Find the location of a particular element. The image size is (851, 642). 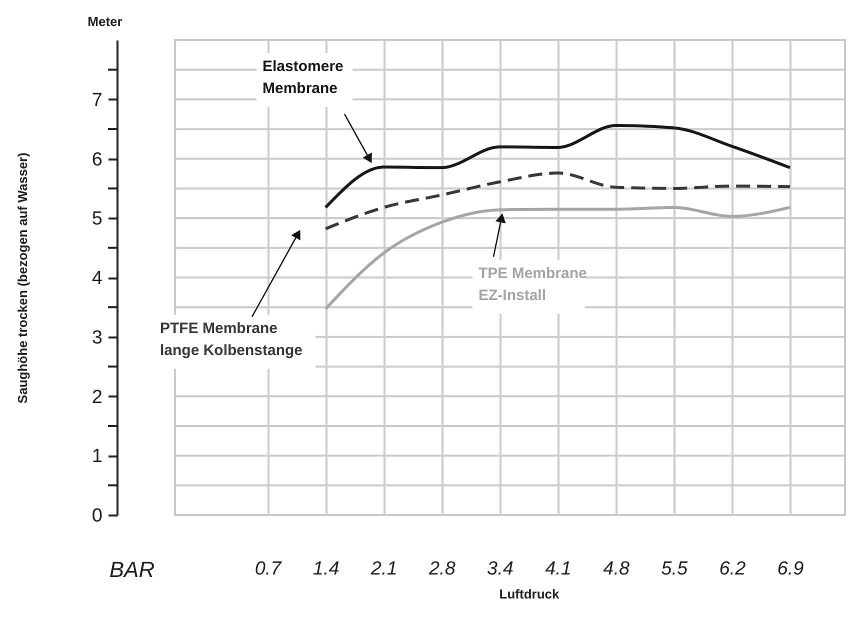

y-tick-label: 0 is located at coordinates (97, 516).